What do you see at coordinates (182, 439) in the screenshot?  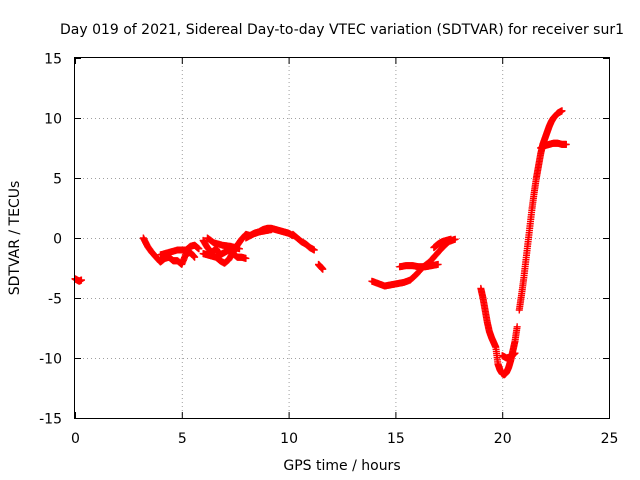 I see `x-tick-label: 5` at bounding box center [182, 439].